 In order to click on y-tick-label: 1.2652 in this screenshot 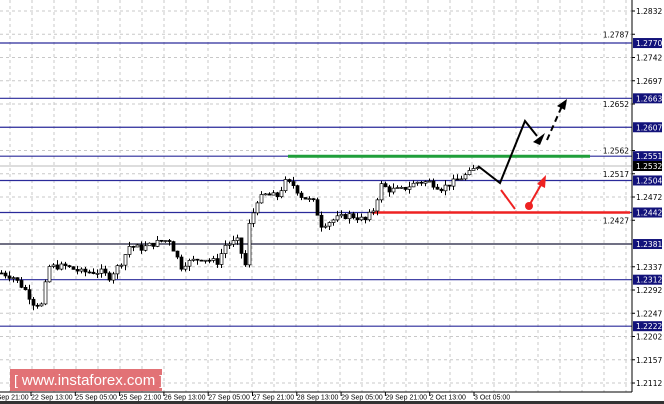, I will do `click(616, 104)`.